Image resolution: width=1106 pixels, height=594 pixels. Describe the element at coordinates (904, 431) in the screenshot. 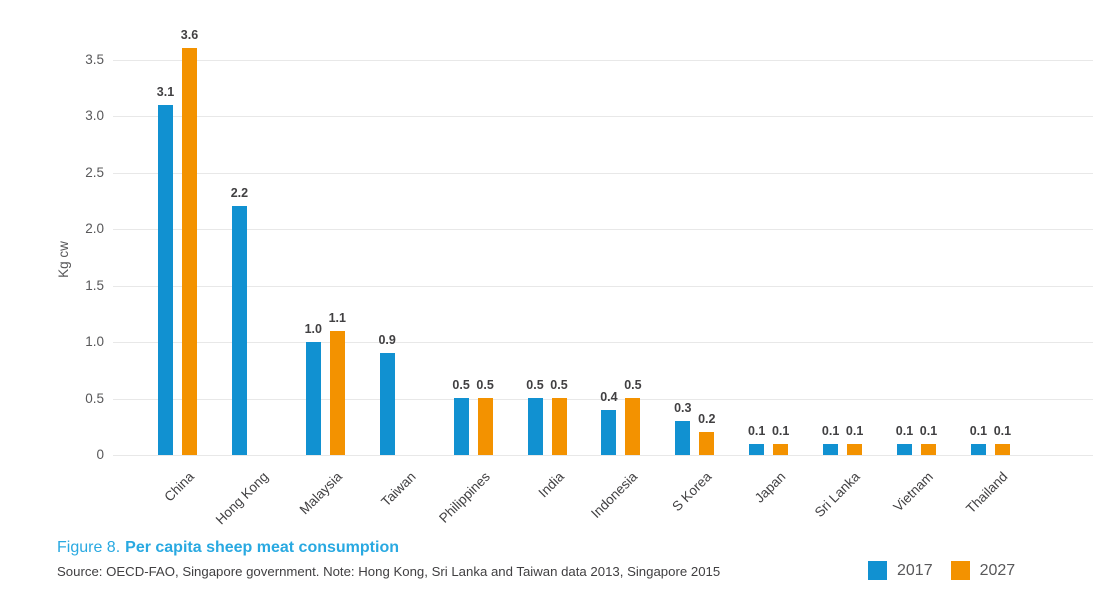

I see `value-label-2017-vietnam: 0.1` at that location.